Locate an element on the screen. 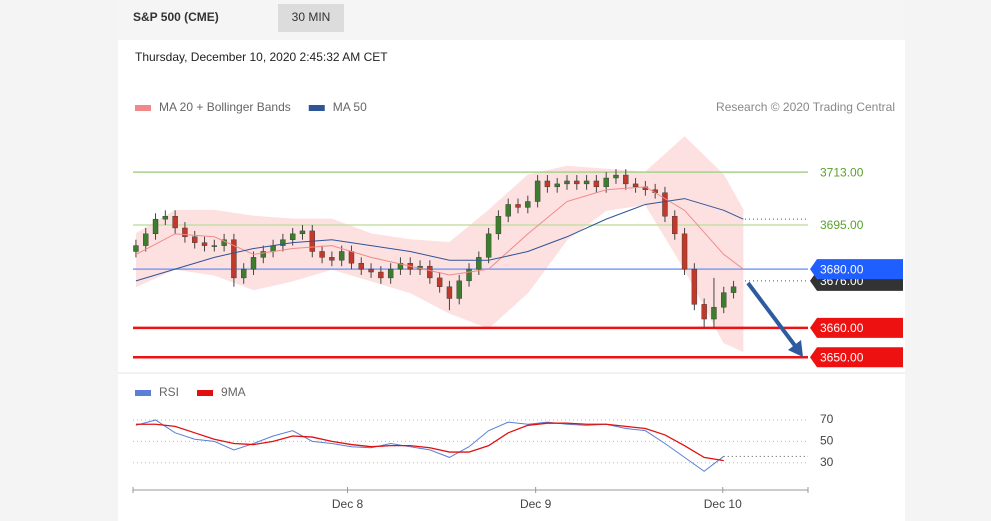 Image resolution: width=991 pixels, height=521 pixels. copyright: Research © 2020 Trading Central is located at coordinates (805, 107).